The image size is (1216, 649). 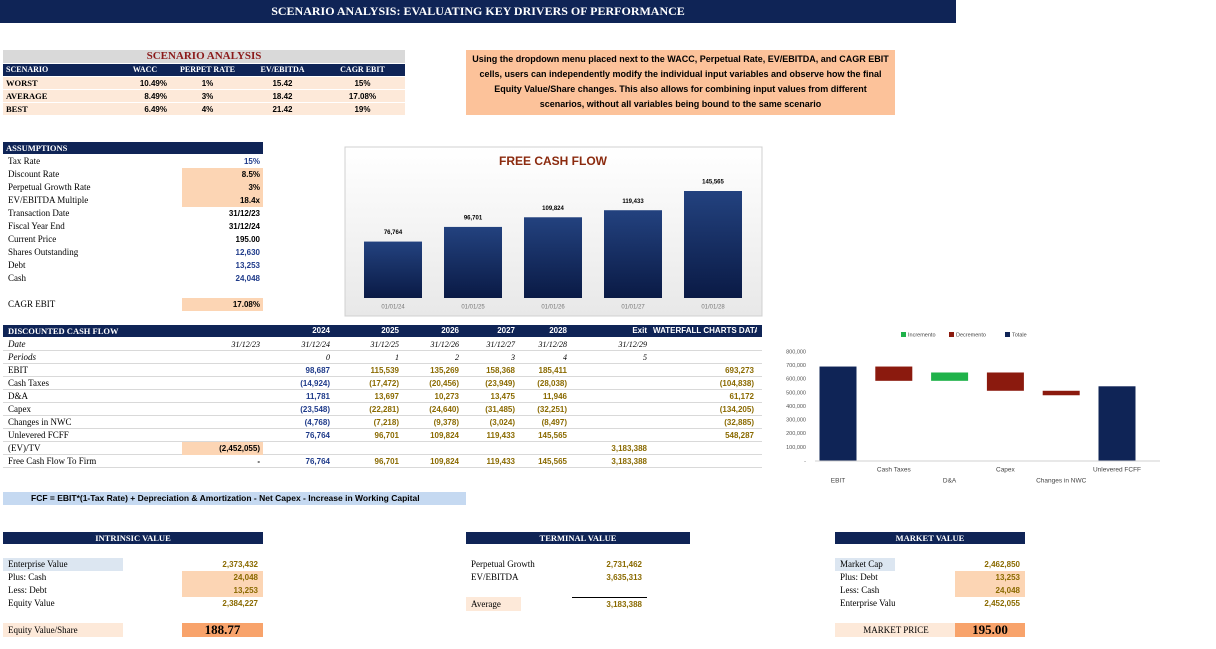 What do you see at coordinates (502, 422) in the screenshot?
I see `cell-value: (3,024)` at bounding box center [502, 422].